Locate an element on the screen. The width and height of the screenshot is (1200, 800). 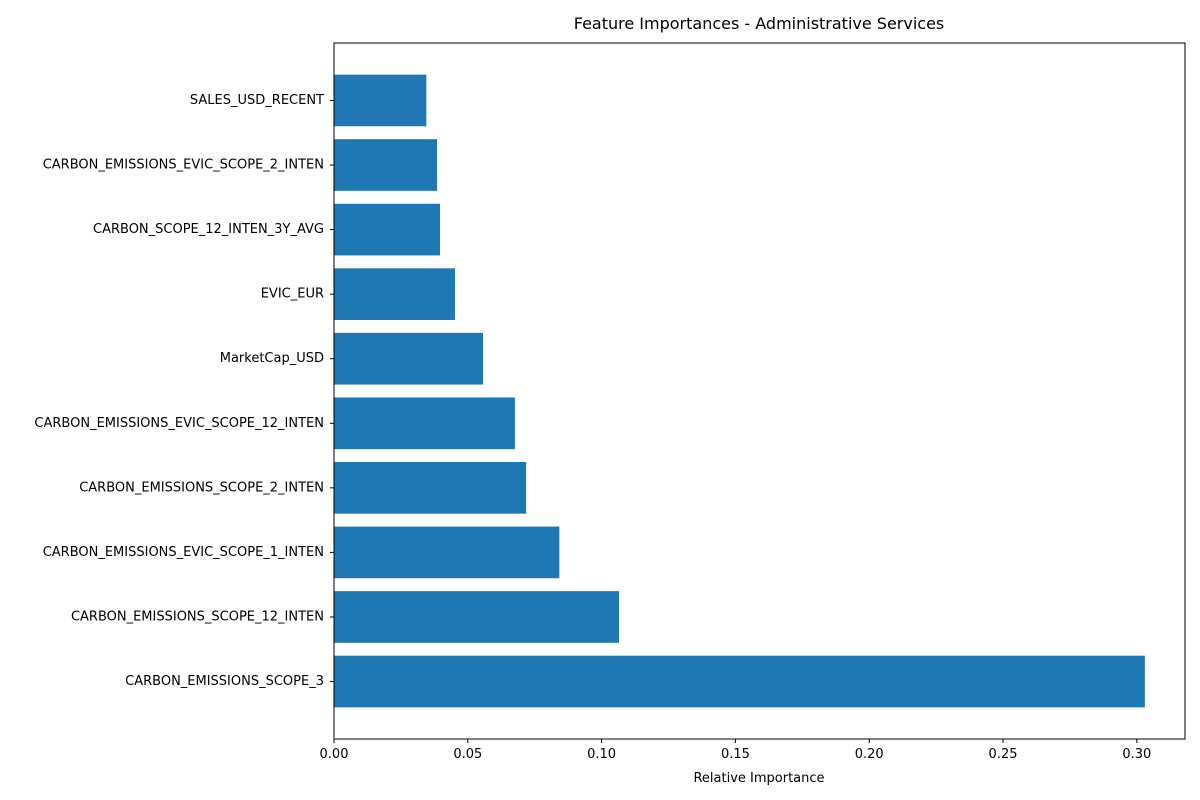
y-tick-label: CARBON_EMISSIONS_EVIC_SCOPE_1_INTEN is located at coordinates (183, 552).